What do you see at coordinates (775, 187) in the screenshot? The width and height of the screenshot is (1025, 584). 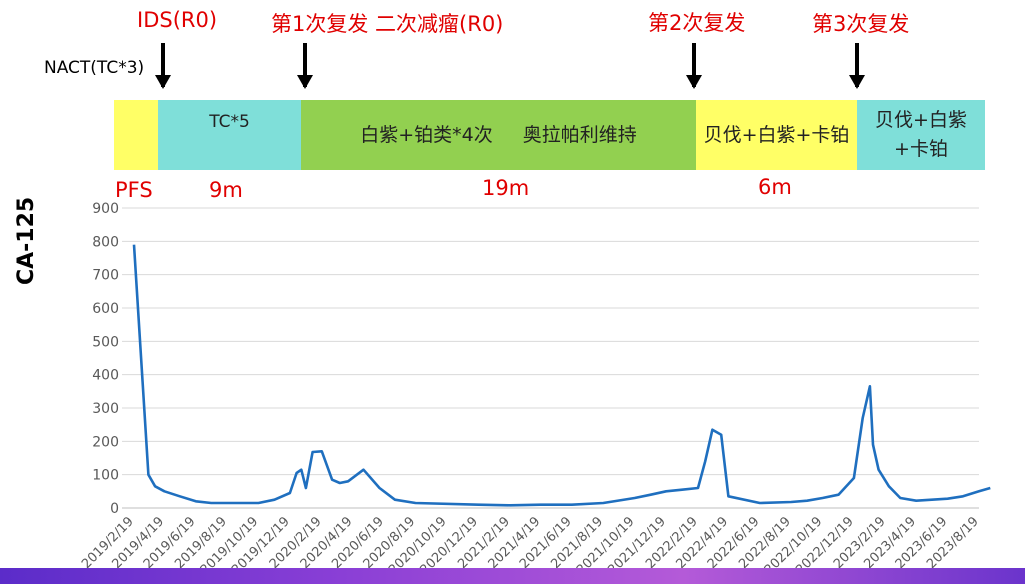 I see `duration-6m: 6m` at bounding box center [775, 187].